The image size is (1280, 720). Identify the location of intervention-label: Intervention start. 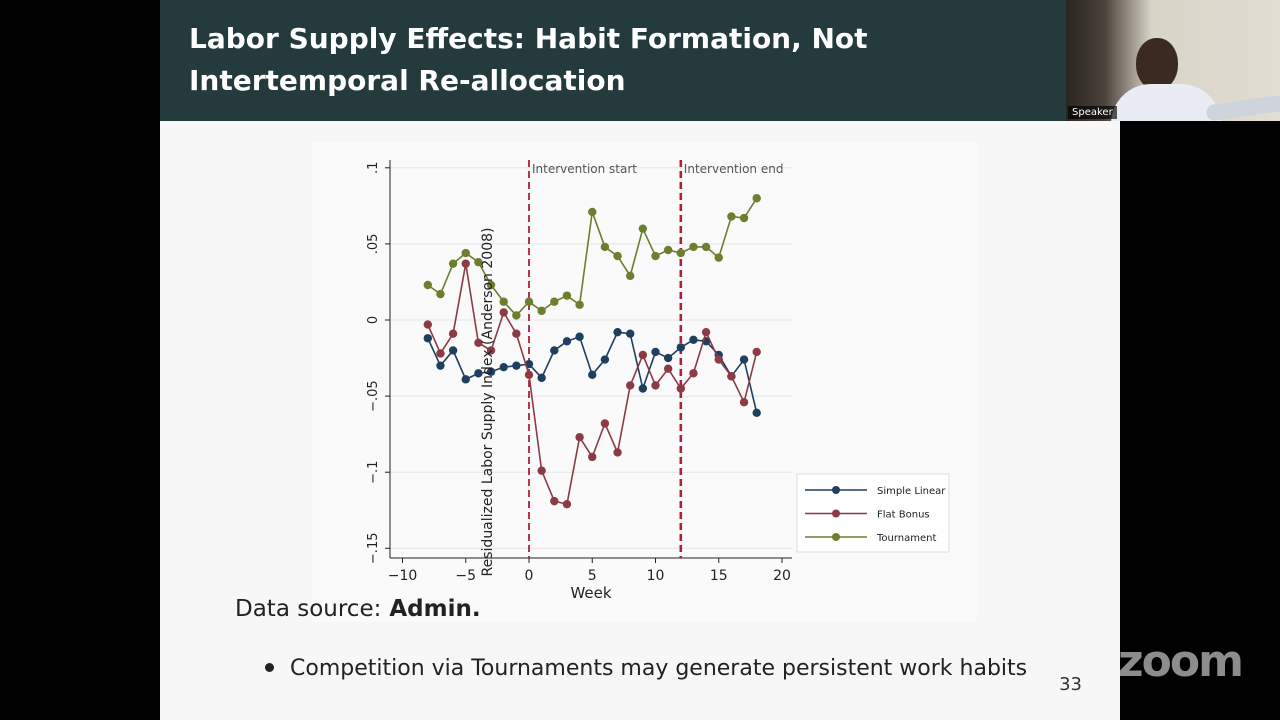
(584, 169).